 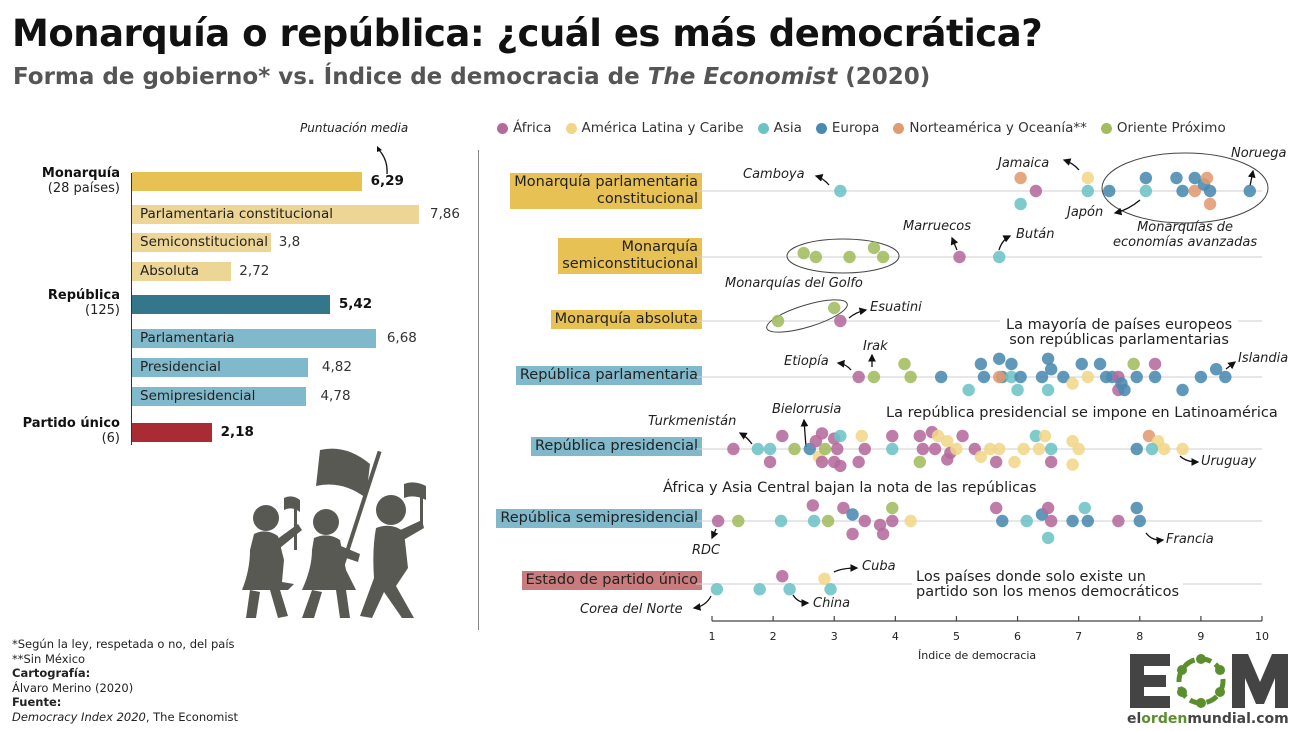 What do you see at coordinates (599, 518) in the screenshot?
I see `row-label-line: República semipresidencial` at bounding box center [599, 518].